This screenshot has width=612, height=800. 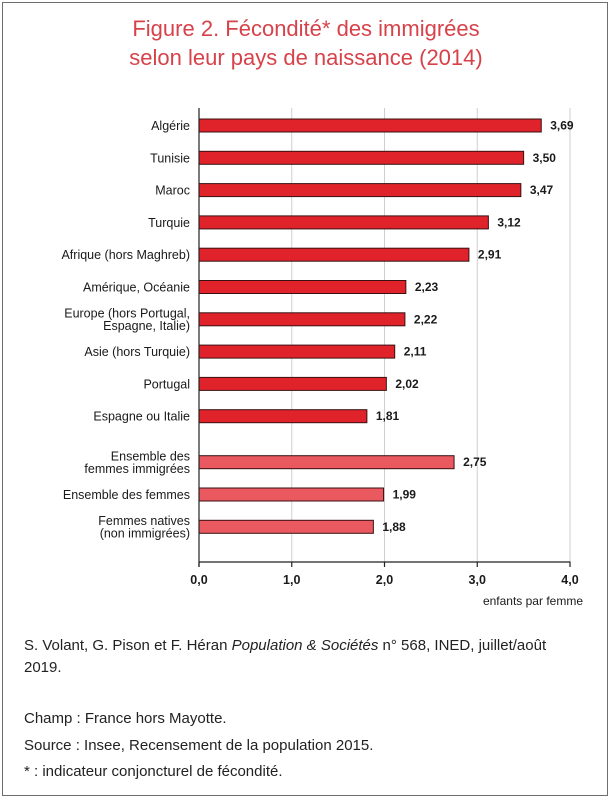 What do you see at coordinates (306, 28) in the screenshot?
I see `chart-title-line-1: Figure 2. Fécondité* des immigrées` at bounding box center [306, 28].